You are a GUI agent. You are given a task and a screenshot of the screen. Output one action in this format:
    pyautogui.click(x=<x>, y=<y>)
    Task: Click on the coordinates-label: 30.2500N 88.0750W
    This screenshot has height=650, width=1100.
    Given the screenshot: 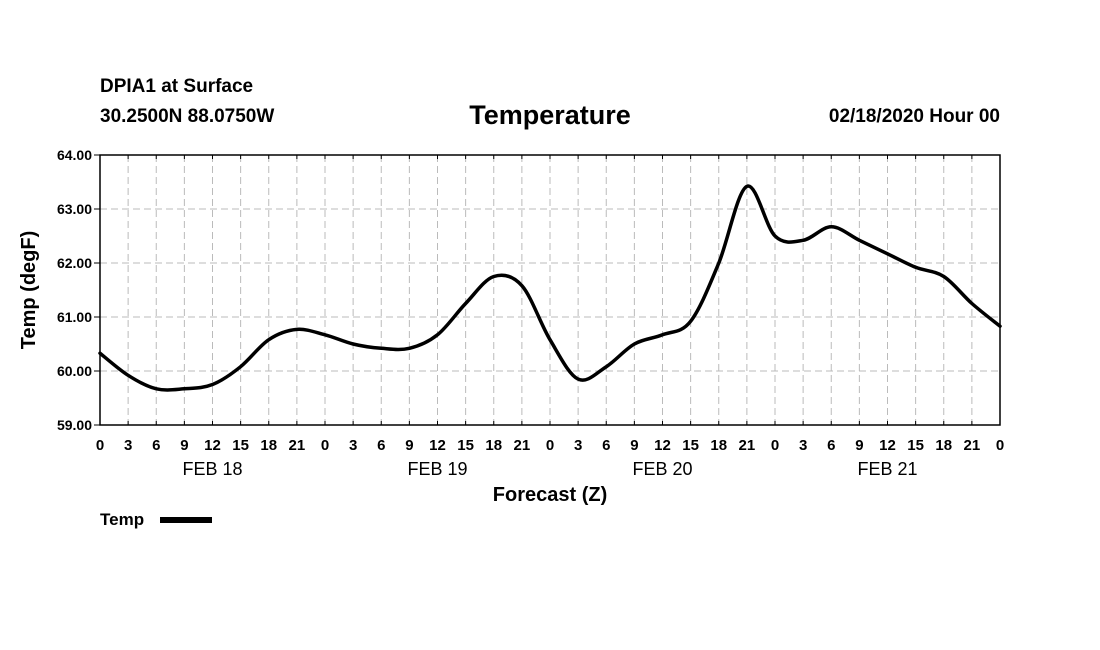 What is the action you would take?
    pyautogui.click(x=187, y=116)
    